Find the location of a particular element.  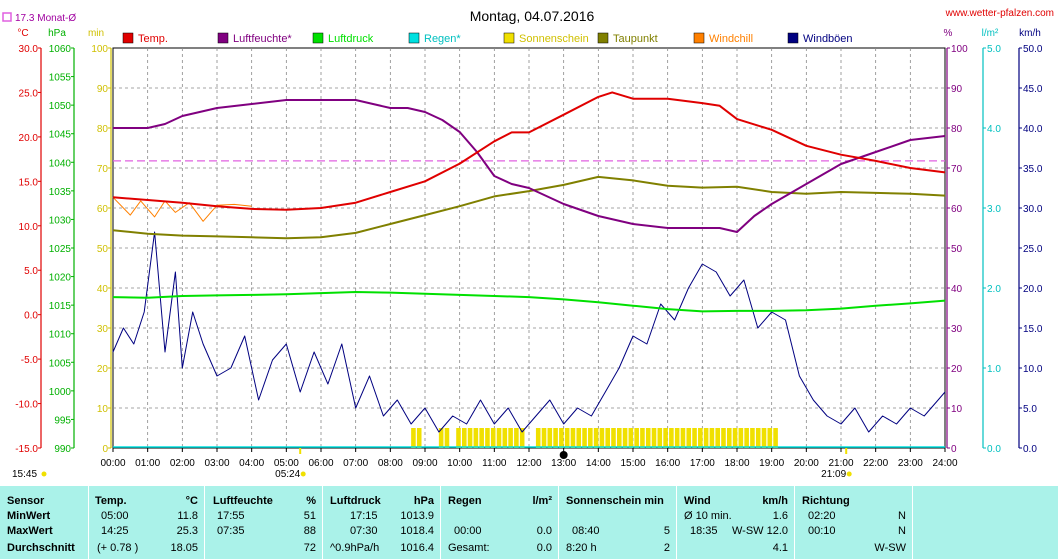

series-dewpoint is located at coordinates (529, 207).